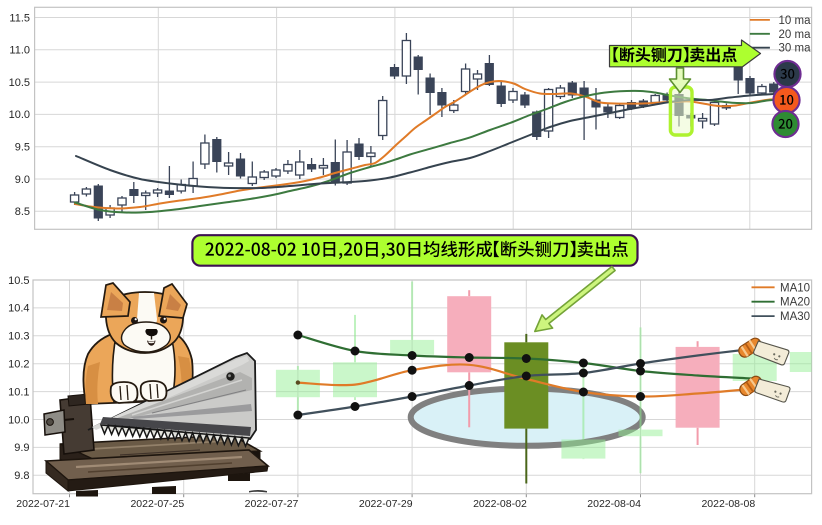 The image size is (822, 525). What do you see at coordinates (22, 148) in the screenshot?
I see `svg-text: 9.5` at bounding box center [22, 148].